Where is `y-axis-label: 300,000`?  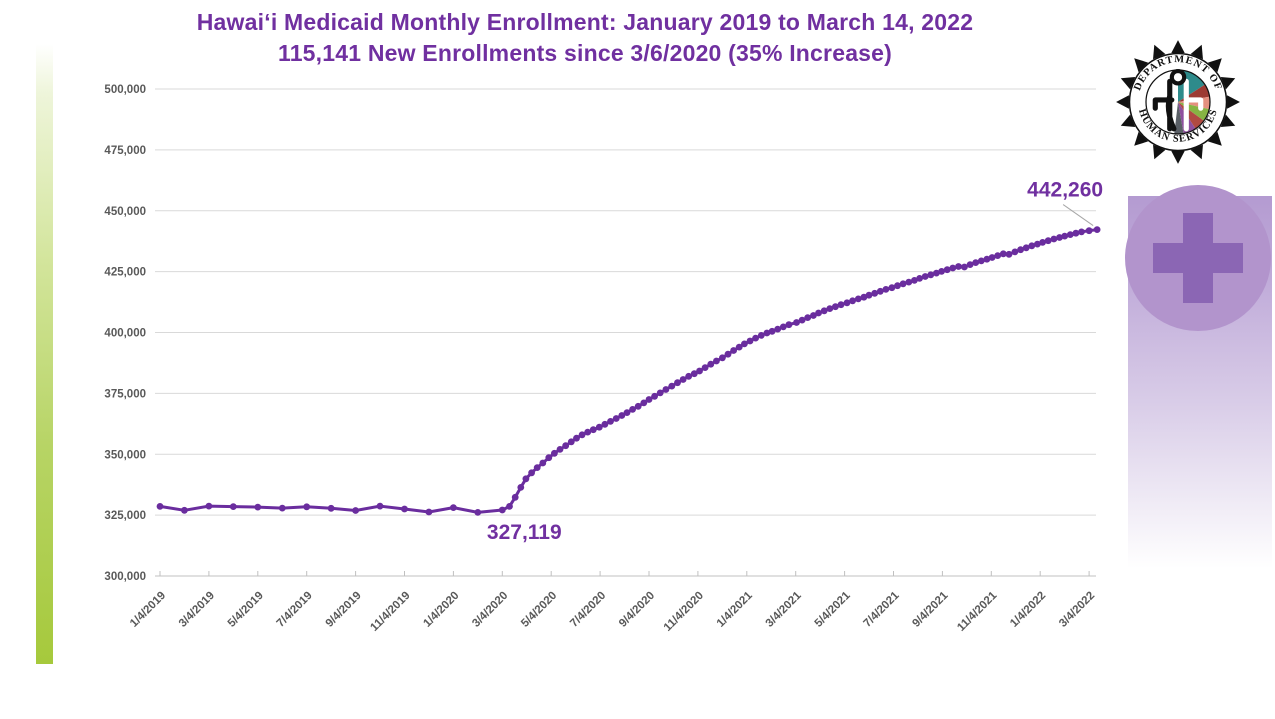
y-axis-label: 300,000 is located at coordinates (125, 577).